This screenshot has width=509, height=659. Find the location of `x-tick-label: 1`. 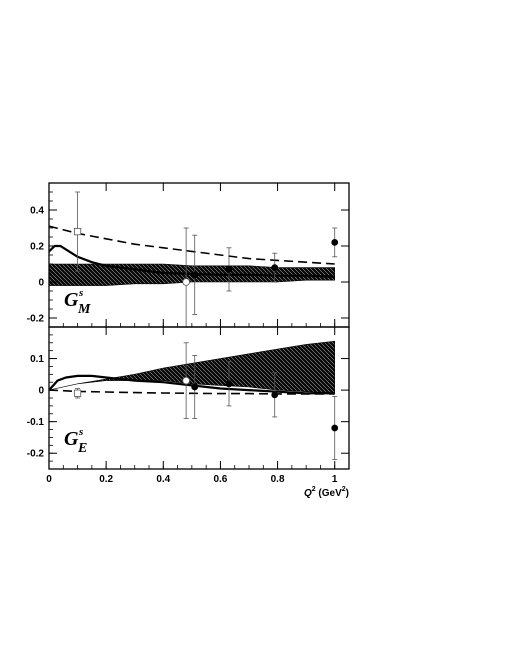

x-tick-label: 1 is located at coordinates (335, 479).